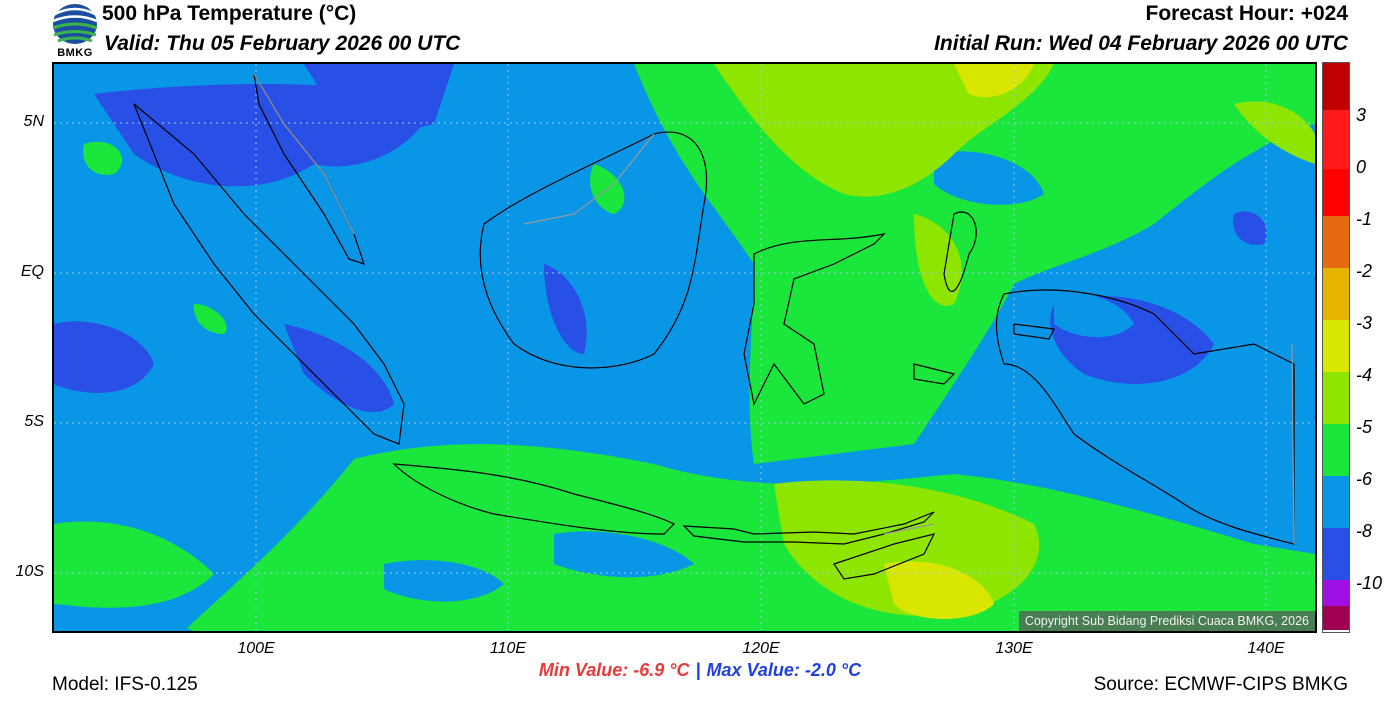 This screenshot has height=709, width=1400. What do you see at coordinates (1364, 271) in the screenshot?
I see `colorbar-label: -2` at bounding box center [1364, 271].